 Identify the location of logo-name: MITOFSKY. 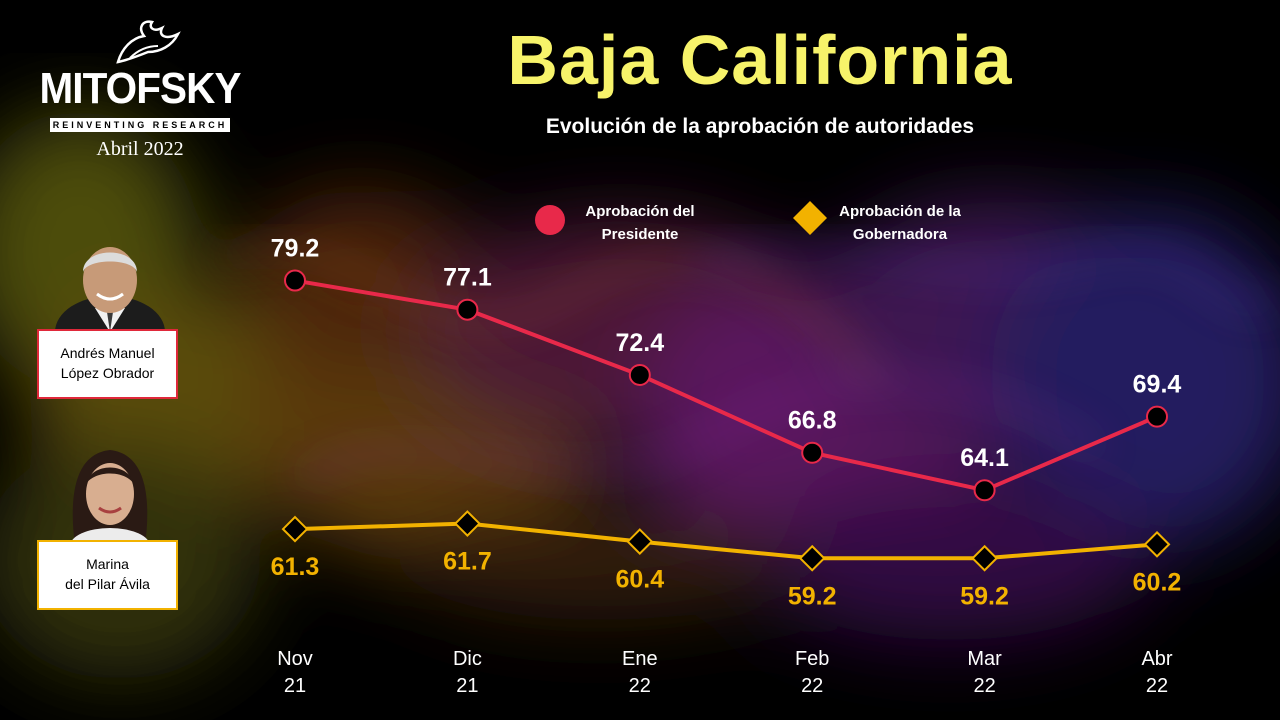
(140, 88).